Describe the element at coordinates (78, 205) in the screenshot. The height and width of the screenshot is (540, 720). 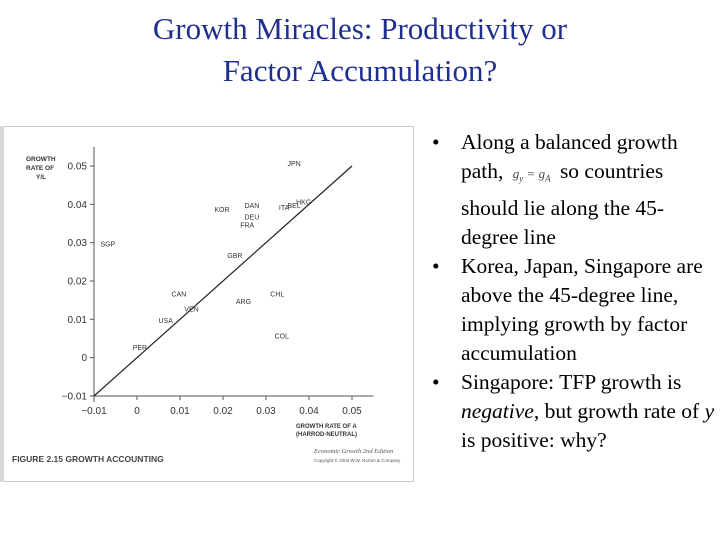
I see `y-tick-label: 0.04` at that location.